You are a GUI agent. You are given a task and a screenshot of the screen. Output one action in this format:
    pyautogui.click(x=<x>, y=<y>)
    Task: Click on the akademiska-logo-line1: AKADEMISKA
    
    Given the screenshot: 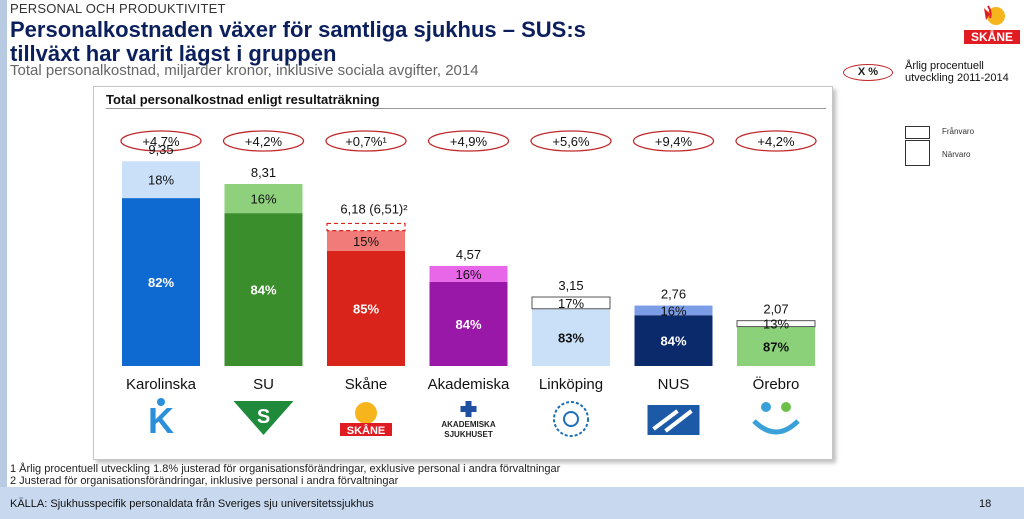 What is the action you would take?
    pyautogui.click(x=468, y=424)
    